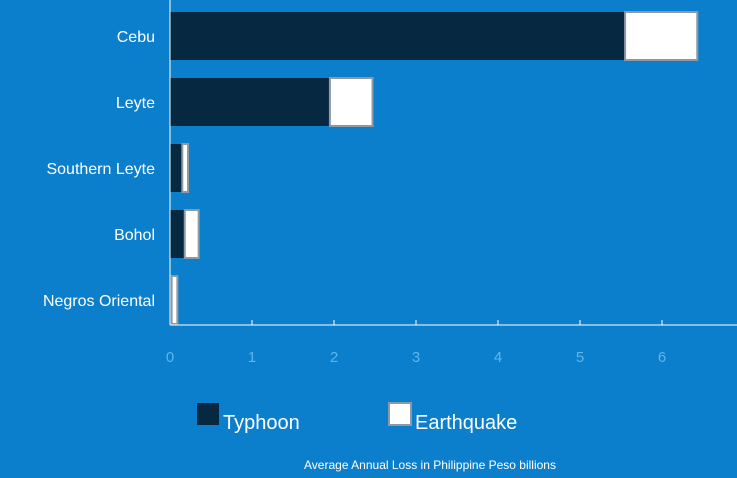 This screenshot has width=737, height=478. Describe the element at coordinates (176, 168) in the screenshot. I see `bar-southern-leyte-typhoon` at that location.